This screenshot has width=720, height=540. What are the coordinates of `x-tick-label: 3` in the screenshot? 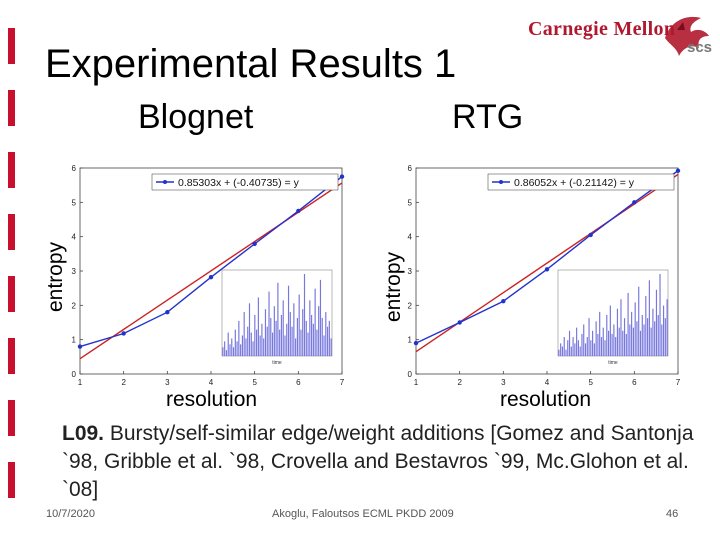 It's located at (167, 382).